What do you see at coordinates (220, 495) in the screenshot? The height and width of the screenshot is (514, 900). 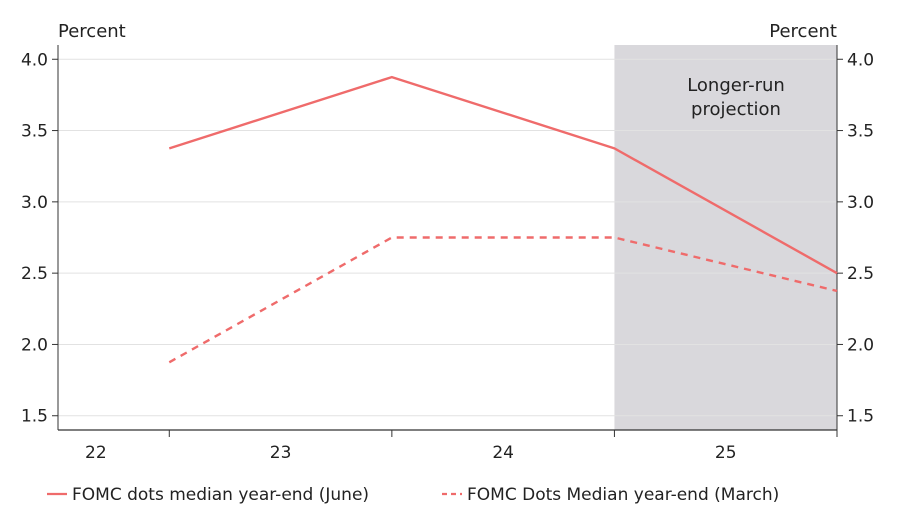 I see `legend-label-june: FOMC dots median year-end (June)` at bounding box center [220, 495].